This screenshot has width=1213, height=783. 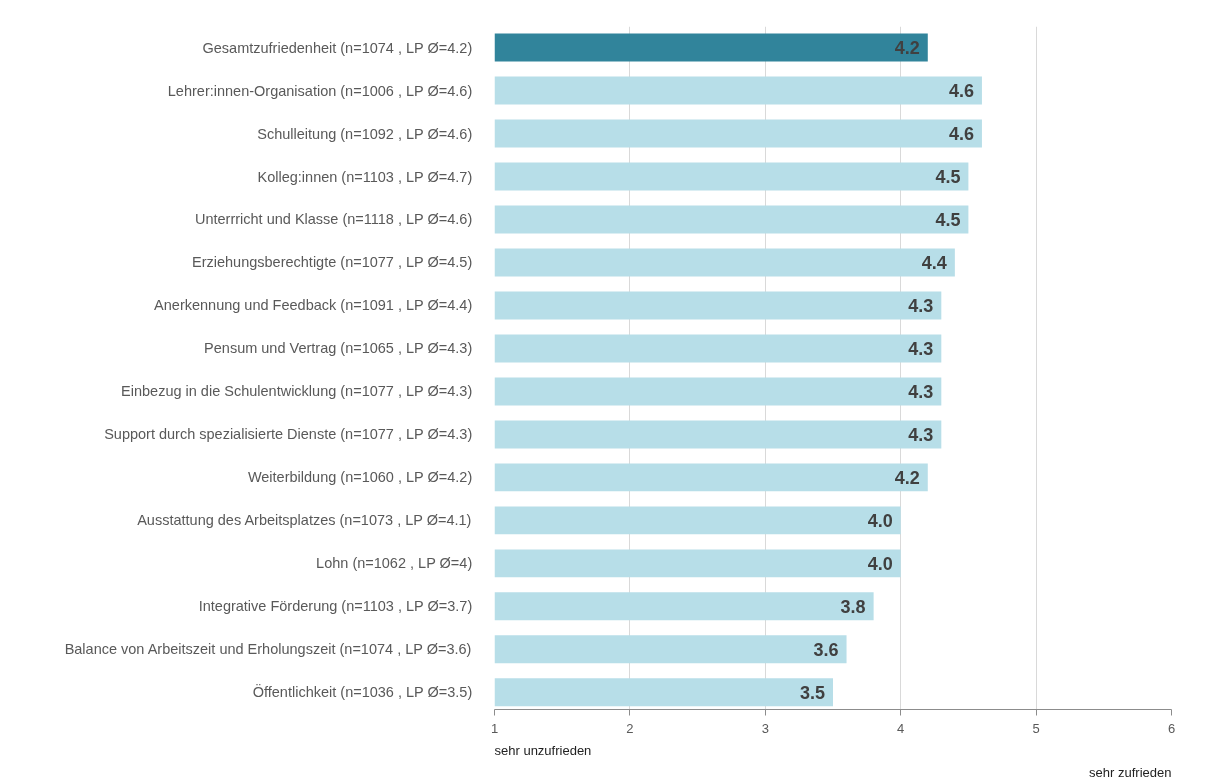 What do you see at coordinates (288, 434) in the screenshot?
I see `y-tick-label: Support durch spezialisierte Dienste (n=1077 , LP Ø=4.3)` at bounding box center [288, 434].